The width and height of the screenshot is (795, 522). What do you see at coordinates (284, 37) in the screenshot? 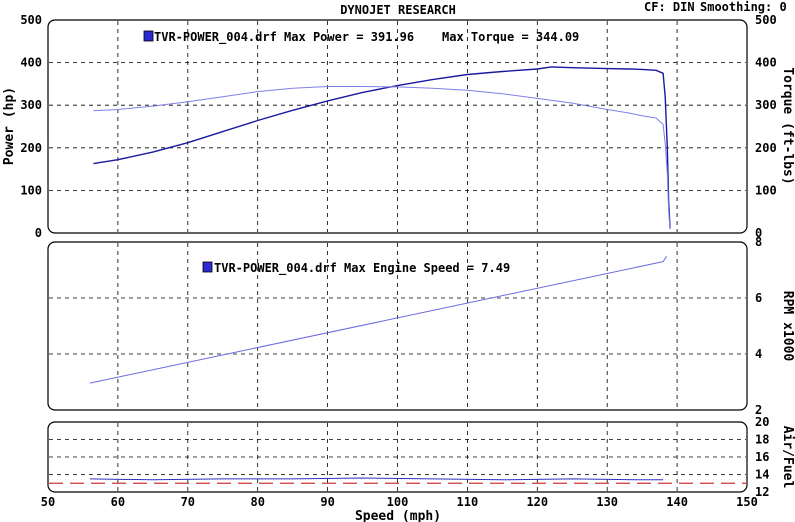
I see `legend-label: TVR-POWER_004.drf Max Power = 391.96` at bounding box center [284, 37].